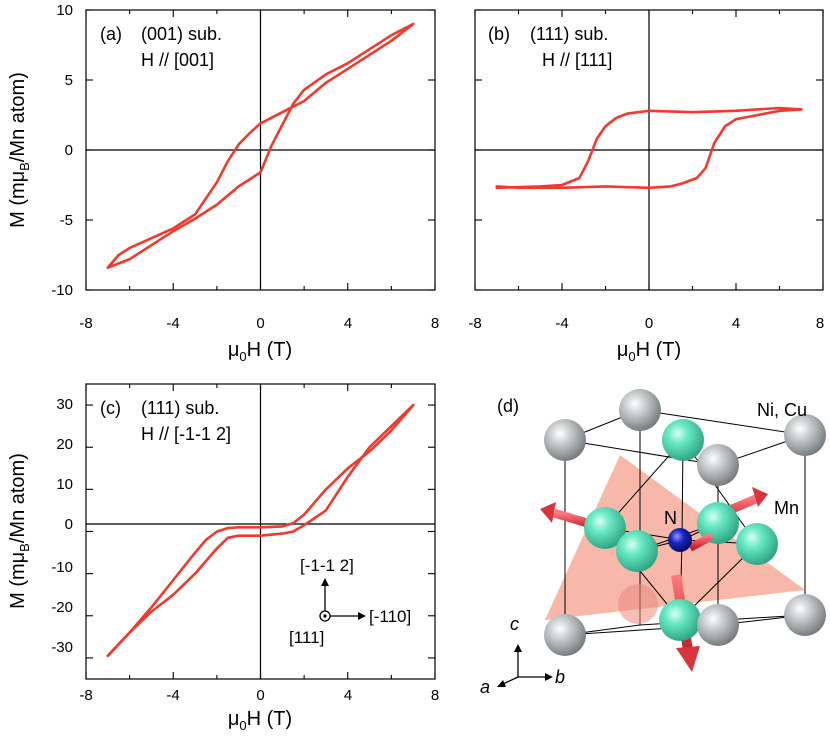  I want to click on field-direction-label: H // [001], so click(177, 60).